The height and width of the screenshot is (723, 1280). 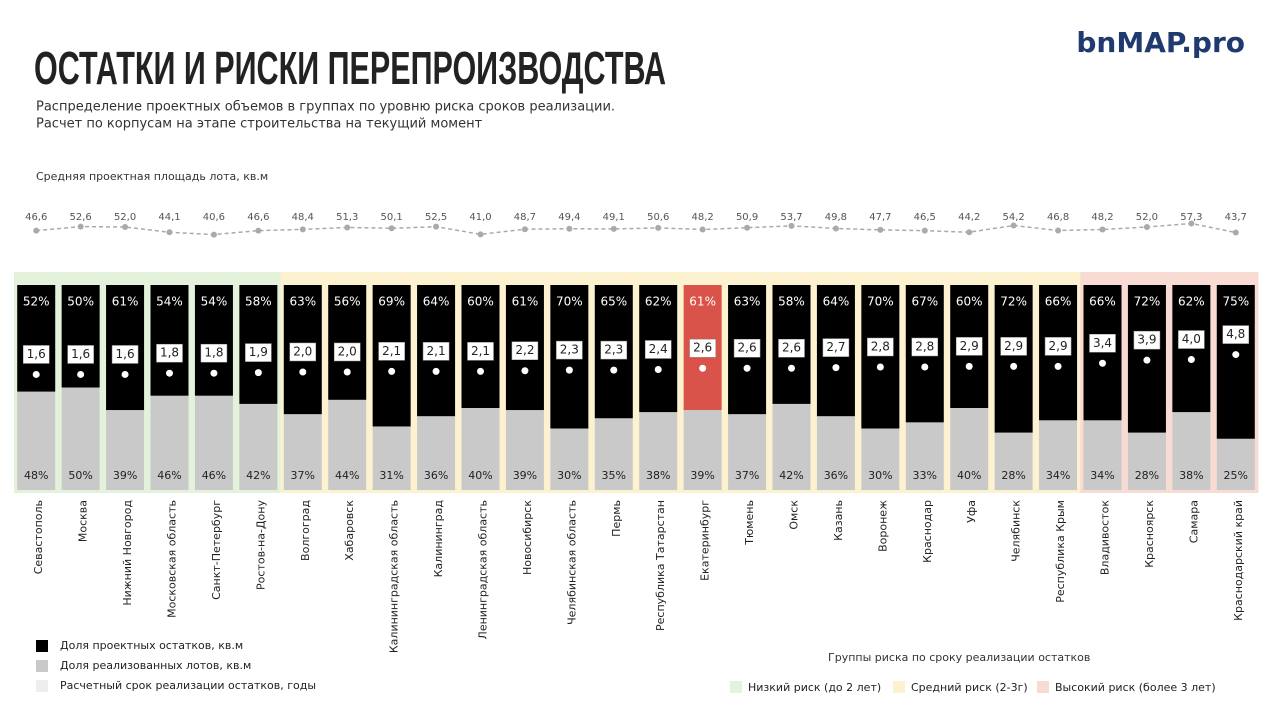 What do you see at coordinates (569, 350) in the screenshot?
I see `term-label: 2,3` at bounding box center [569, 350].